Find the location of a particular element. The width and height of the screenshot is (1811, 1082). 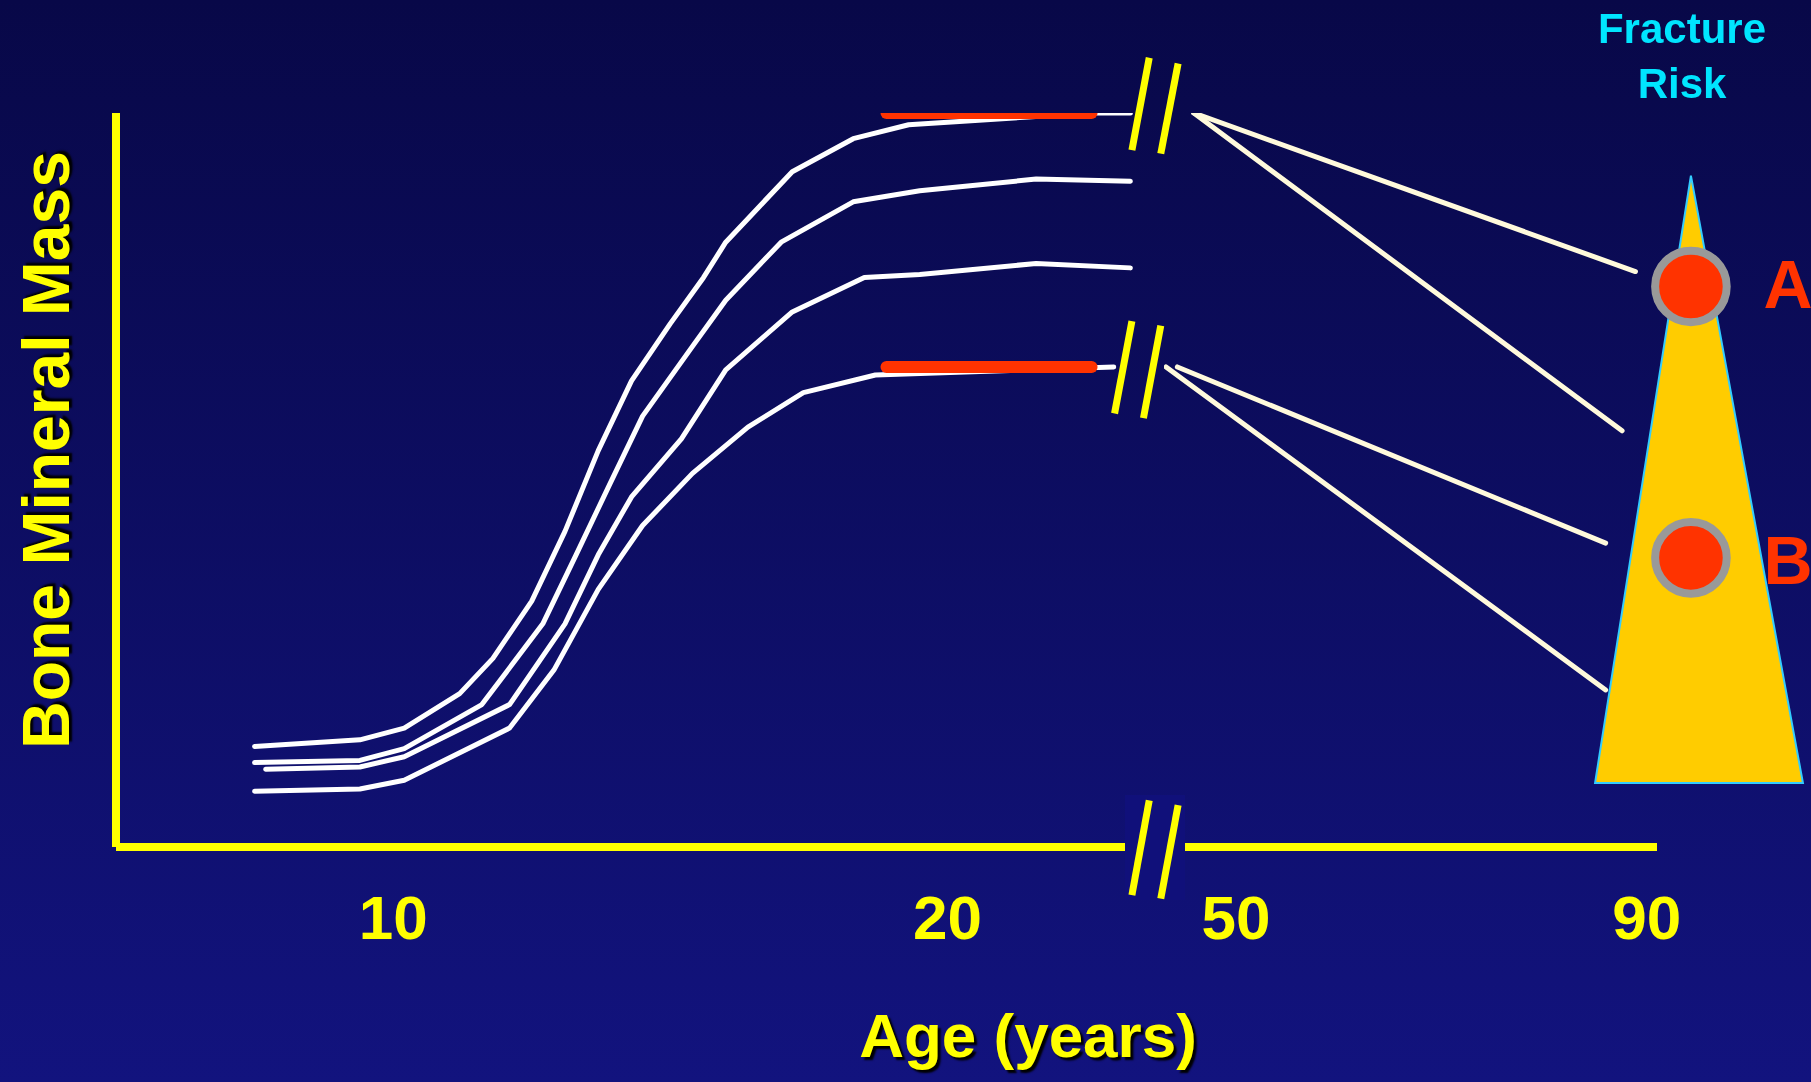

x-tick-label: 10 is located at coordinates (393, 918).